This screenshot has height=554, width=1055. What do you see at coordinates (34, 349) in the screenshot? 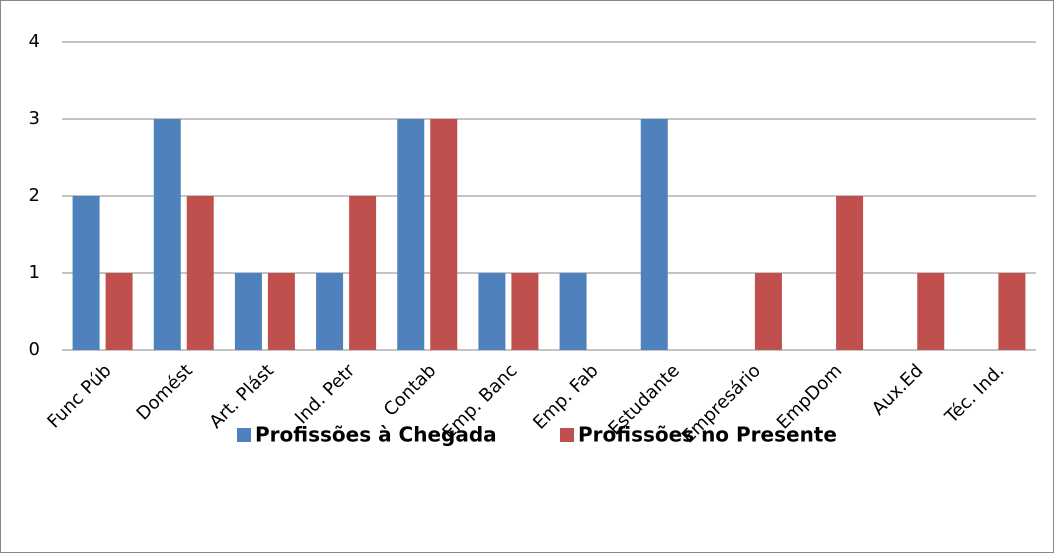
I see `y-tick-label: 0` at bounding box center [34, 349].